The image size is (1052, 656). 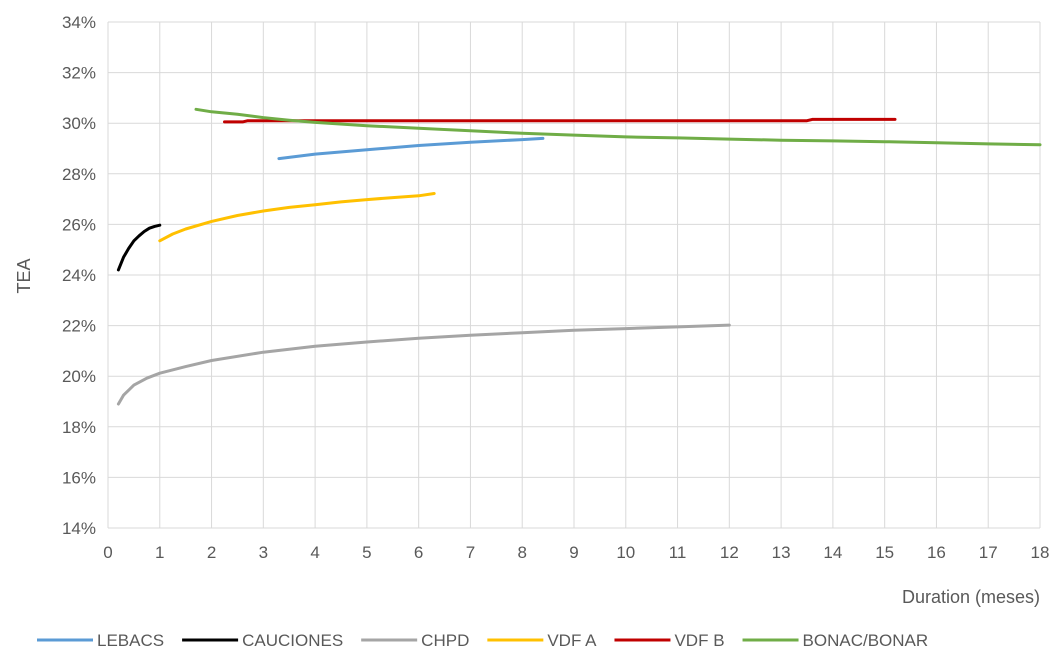 What do you see at coordinates (936, 552) in the screenshot?
I see `x-tick-label: 16` at bounding box center [936, 552].